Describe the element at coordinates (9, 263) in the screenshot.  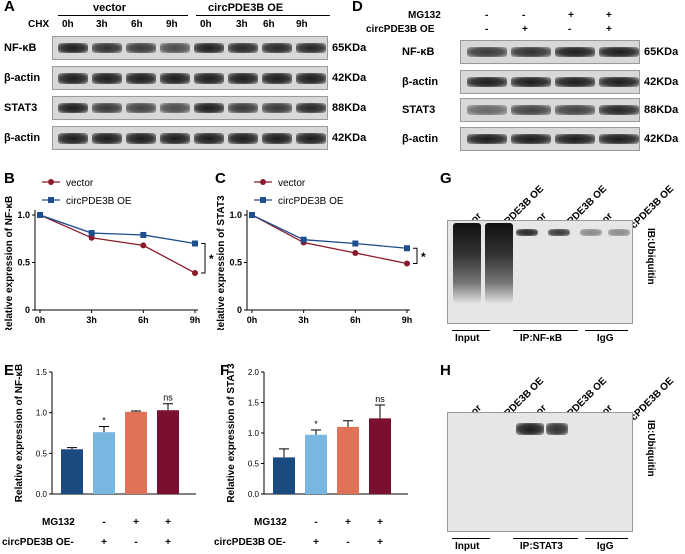
I see `y-axis-label: Relative expression of NF-κB` at that location.